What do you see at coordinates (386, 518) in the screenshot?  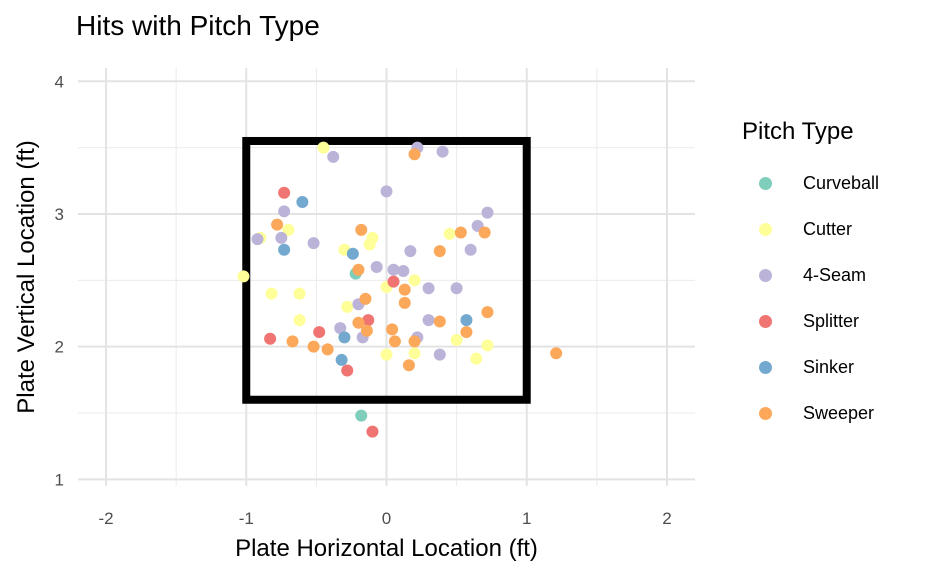 I see `x-tick-label: 0` at bounding box center [386, 518].